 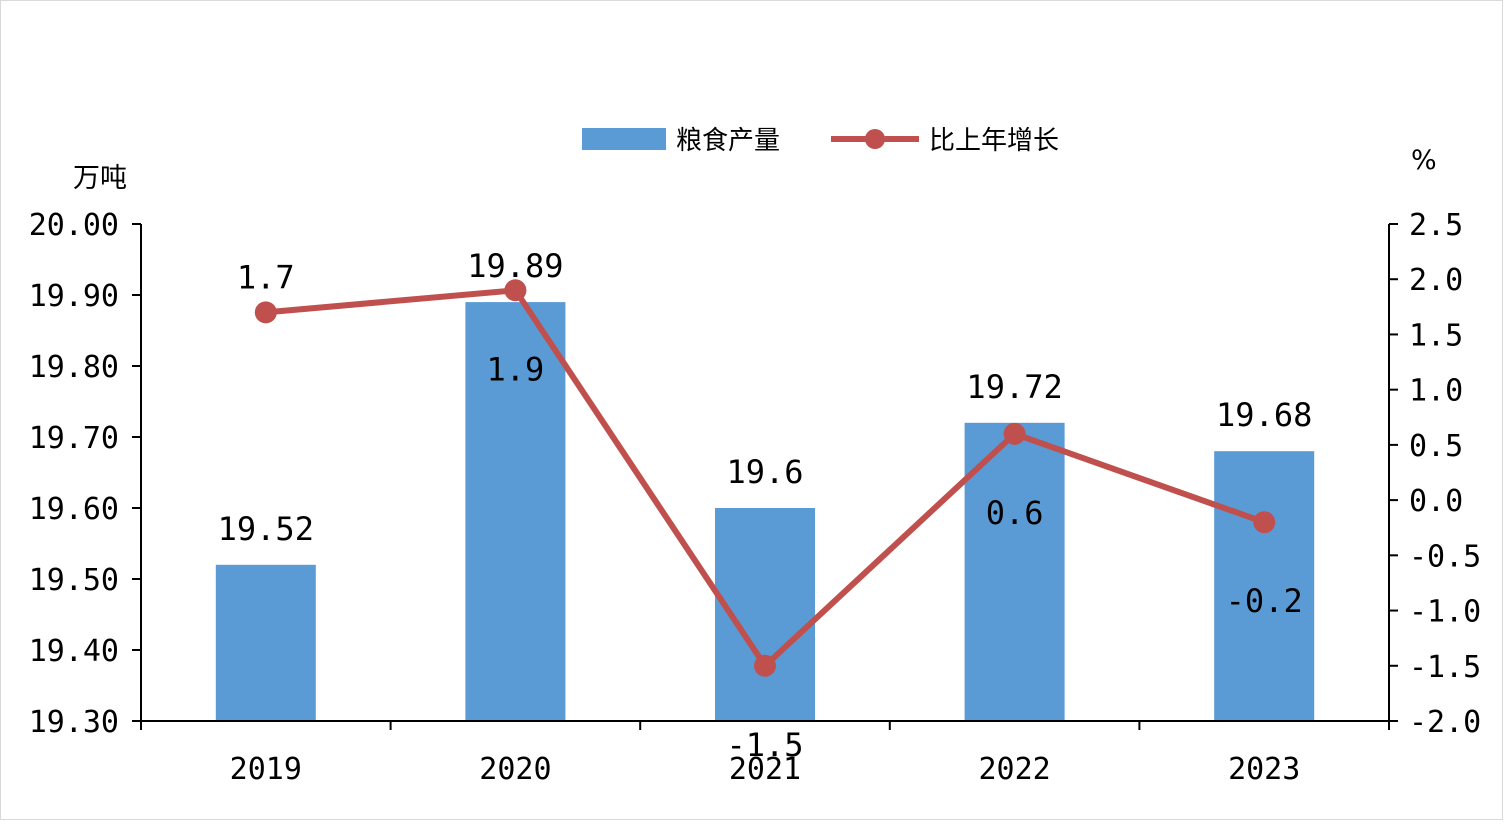 I want to click on left-tick-label: 19.80, so click(x=74, y=367).